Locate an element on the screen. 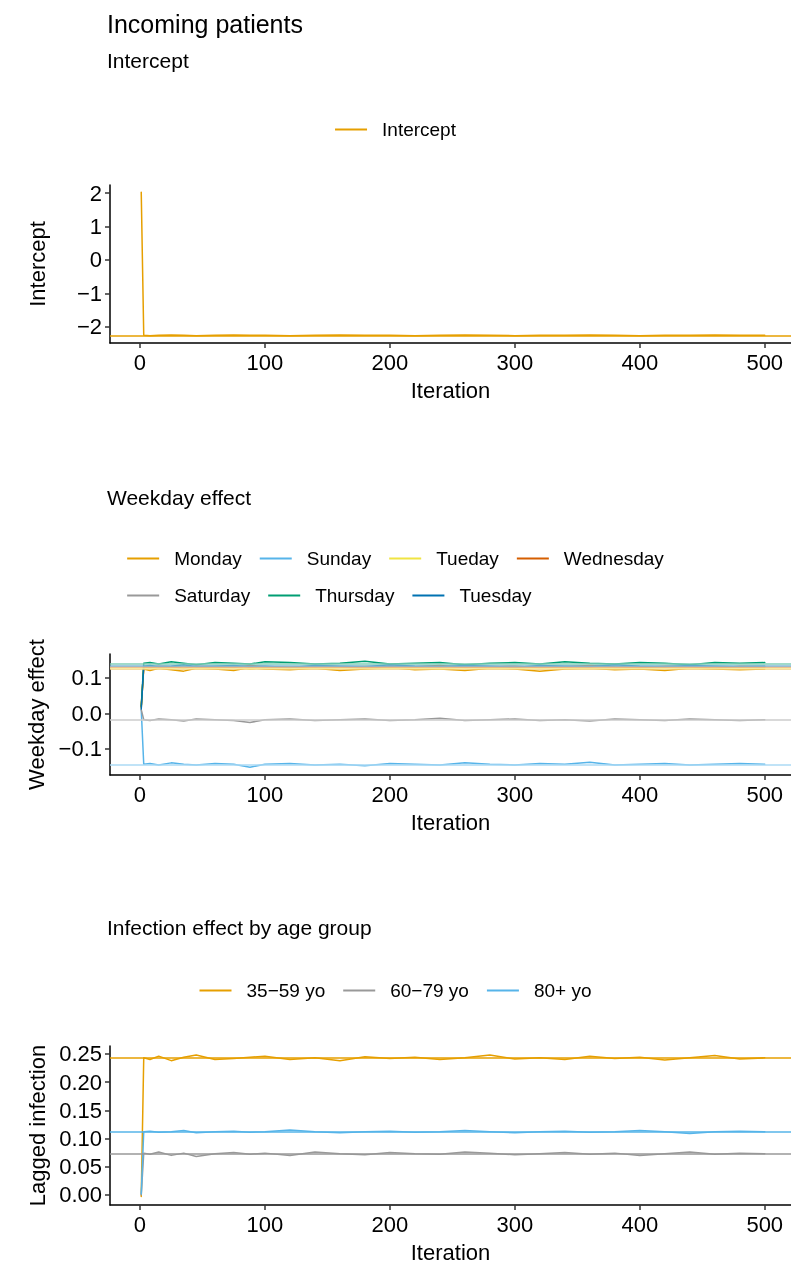 Image resolution: width=791 pixels, height=1276 pixels. chart-title: Incoming patients is located at coordinates (205, 23).